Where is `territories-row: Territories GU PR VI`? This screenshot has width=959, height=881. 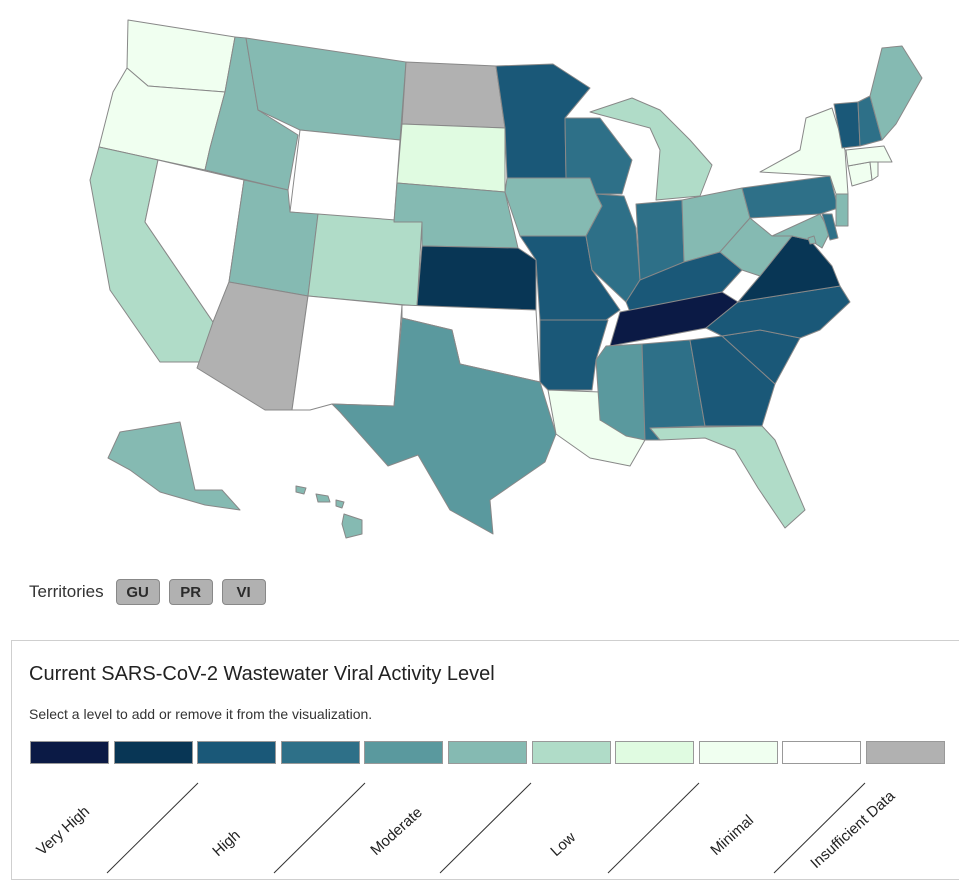 territories-row: Territories GU PR VI is located at coordinates (152, 592).